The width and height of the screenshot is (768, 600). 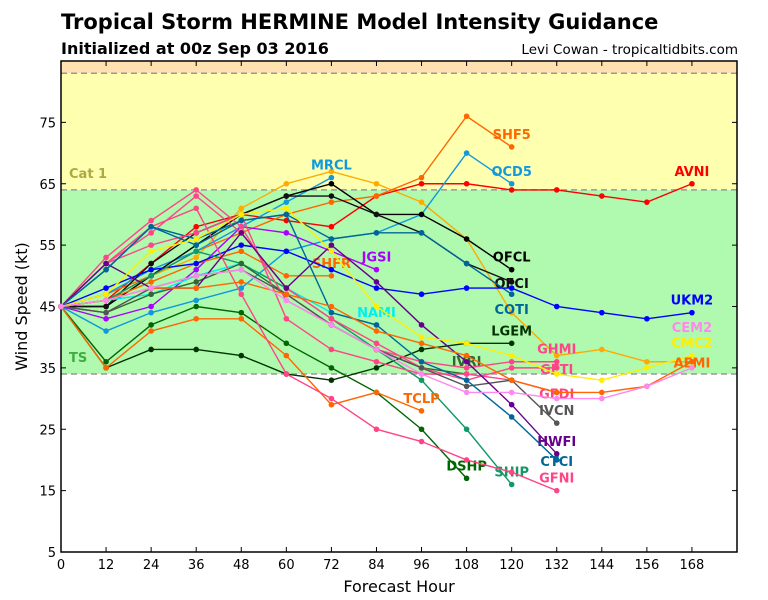 What do you see at coordinates (512, 135) in the screenshot?
I see `series-label: SHF5` at bounding box center [512, 135].